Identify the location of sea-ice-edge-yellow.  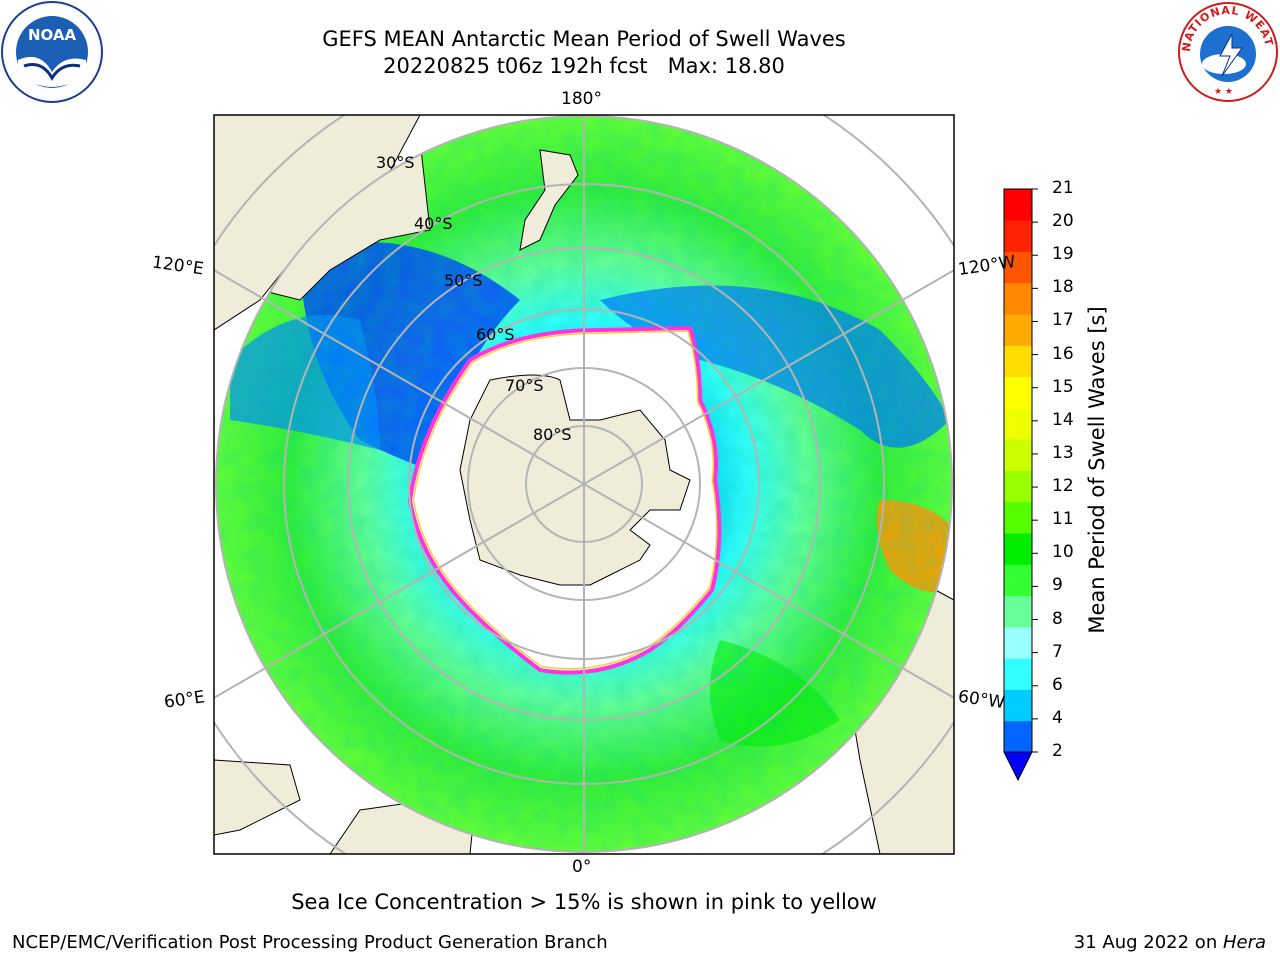
(565, 500).